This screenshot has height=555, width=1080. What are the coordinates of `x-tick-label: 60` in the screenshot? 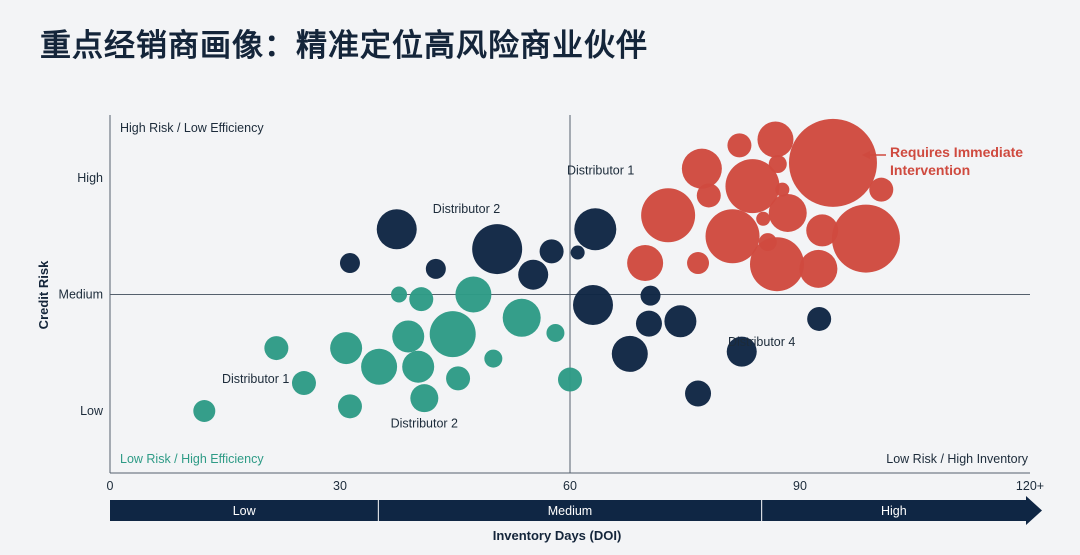 It's located at (570, 486).